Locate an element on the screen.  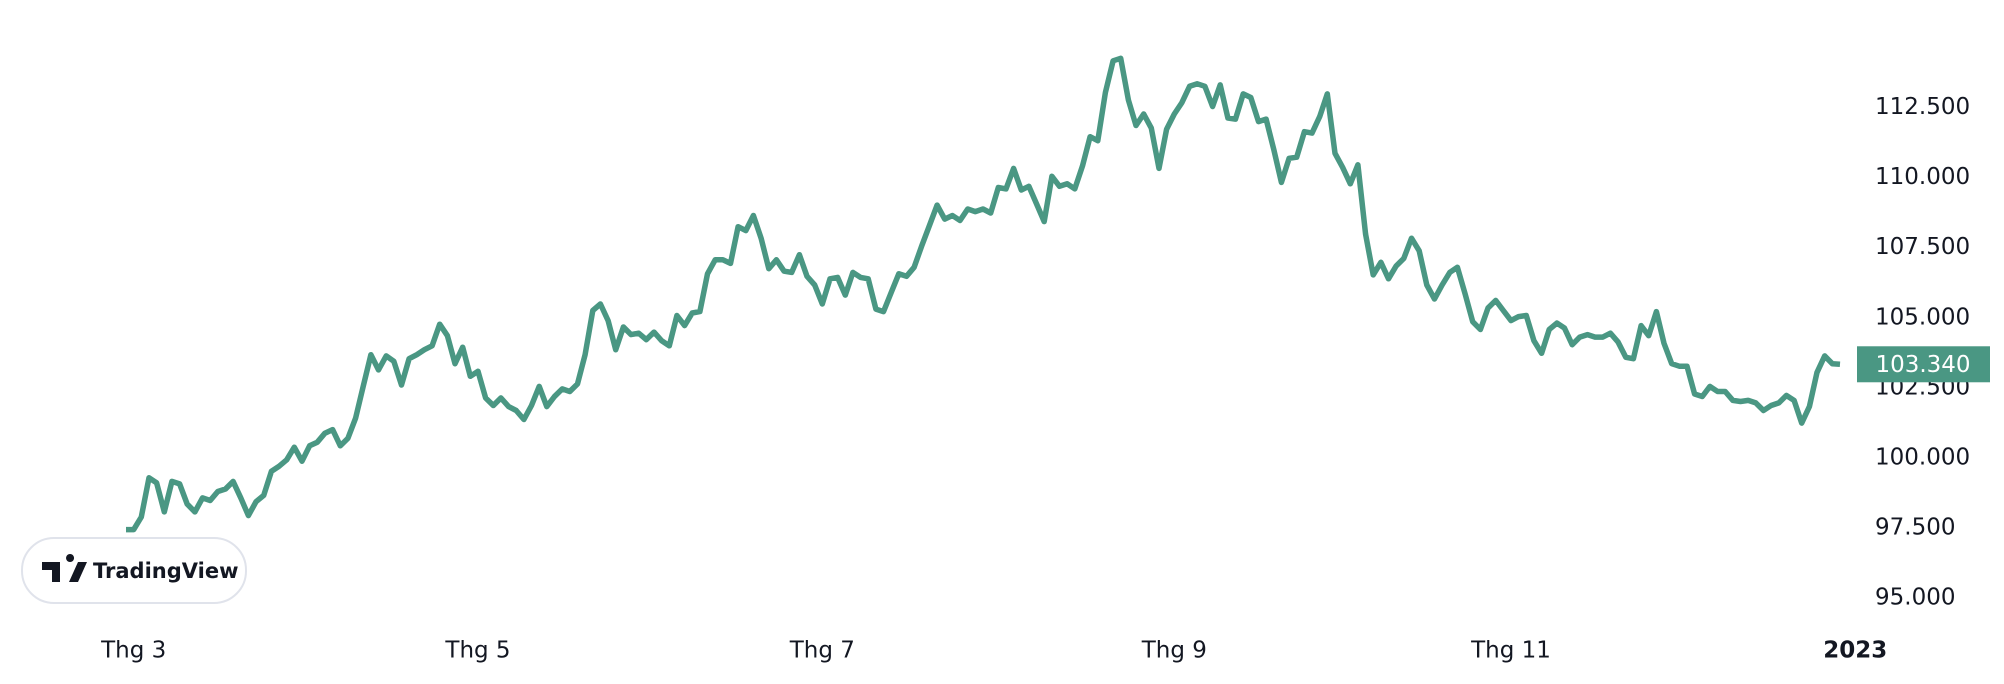
watermark-pill is located at coordinates (134, 570).